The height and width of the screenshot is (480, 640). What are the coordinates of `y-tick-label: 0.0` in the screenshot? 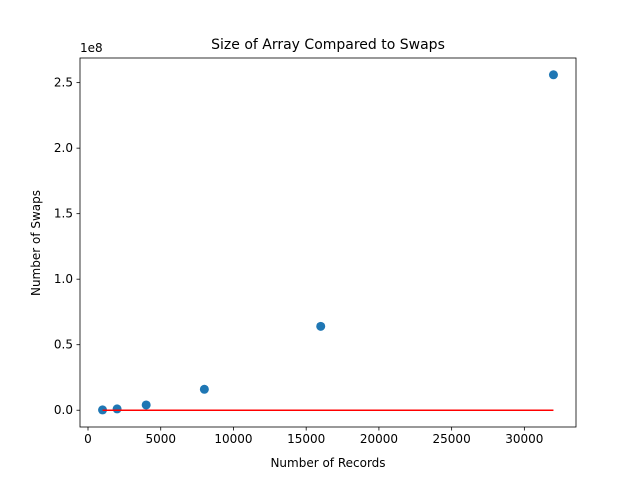 It's located at (63, 410).